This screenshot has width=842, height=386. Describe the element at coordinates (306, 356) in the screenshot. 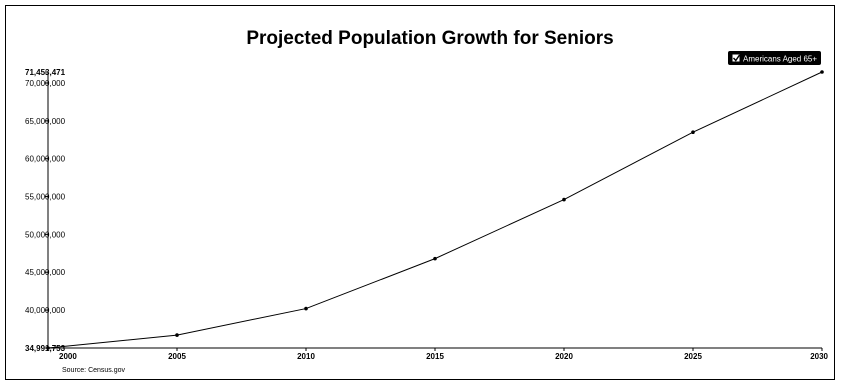

I see `x-tick-label: 2010` at that location.